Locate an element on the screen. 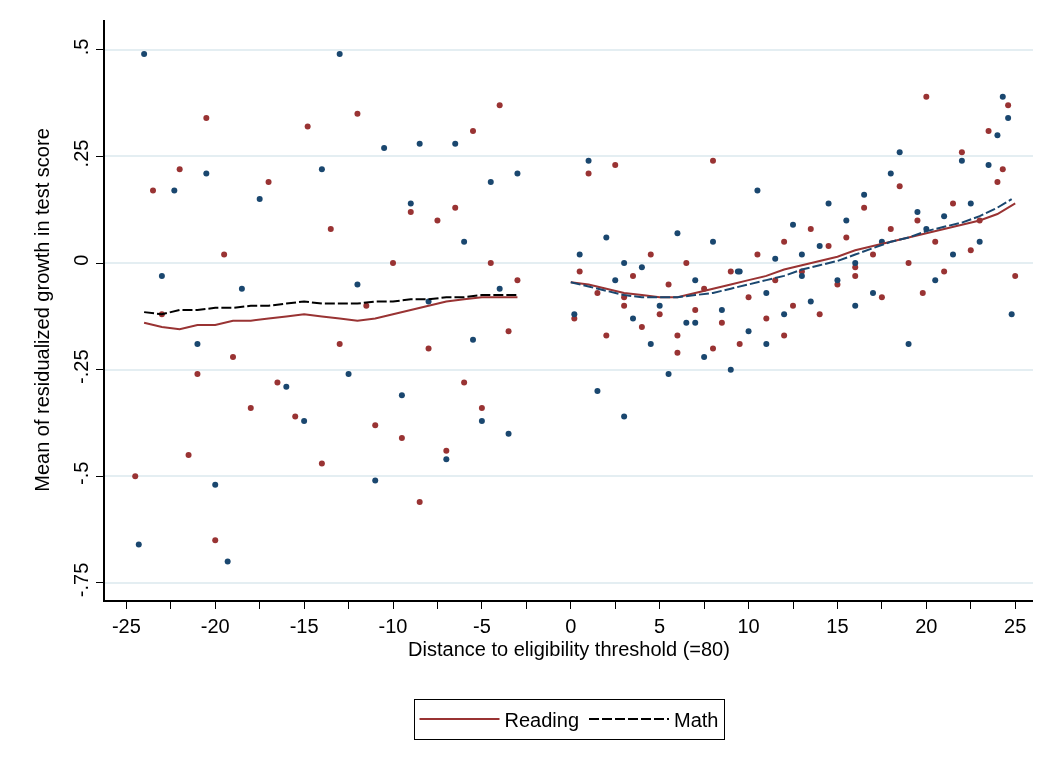 The height and width of the screenshot is (769, 1057). x-tick-label: 15 is located at coordinates (837, 625).